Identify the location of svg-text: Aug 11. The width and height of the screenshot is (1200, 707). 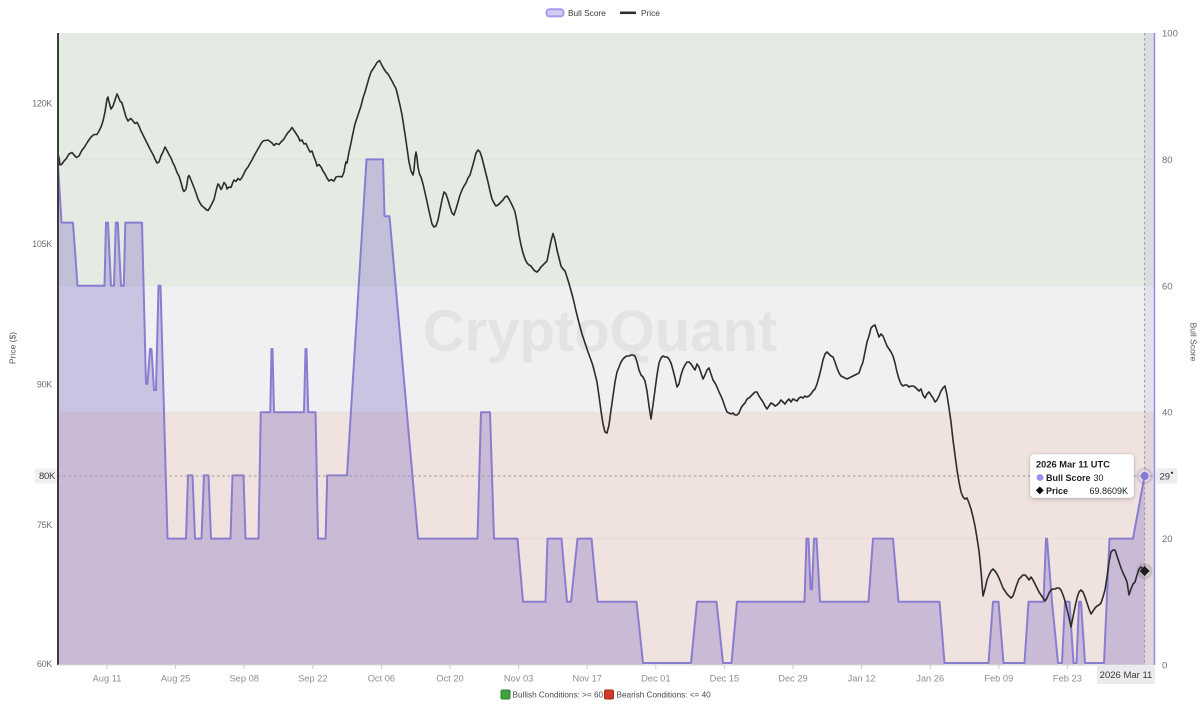
(107, 678).